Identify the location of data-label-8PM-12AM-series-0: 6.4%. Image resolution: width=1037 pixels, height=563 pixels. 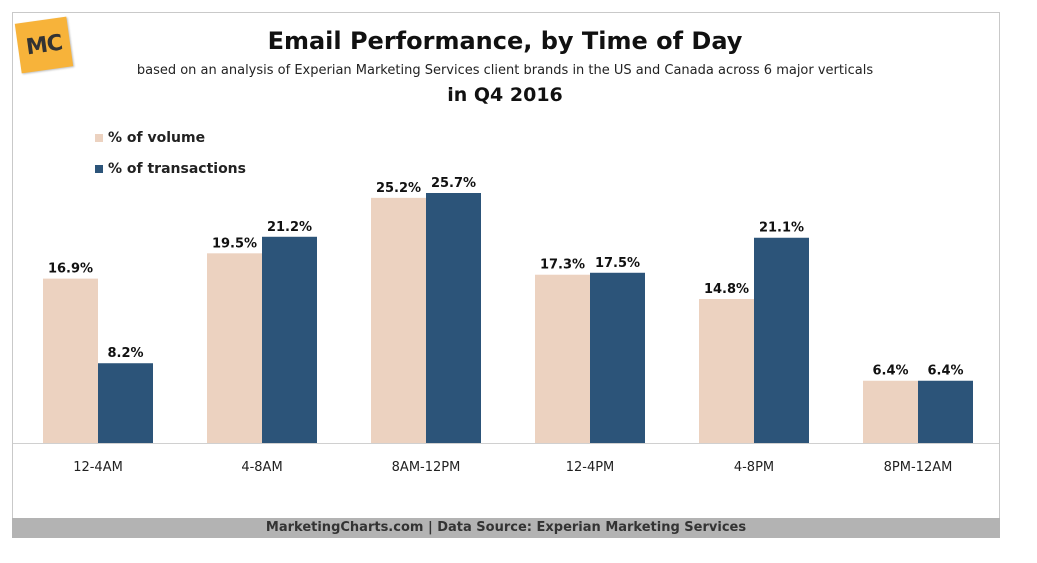
(890, 371).